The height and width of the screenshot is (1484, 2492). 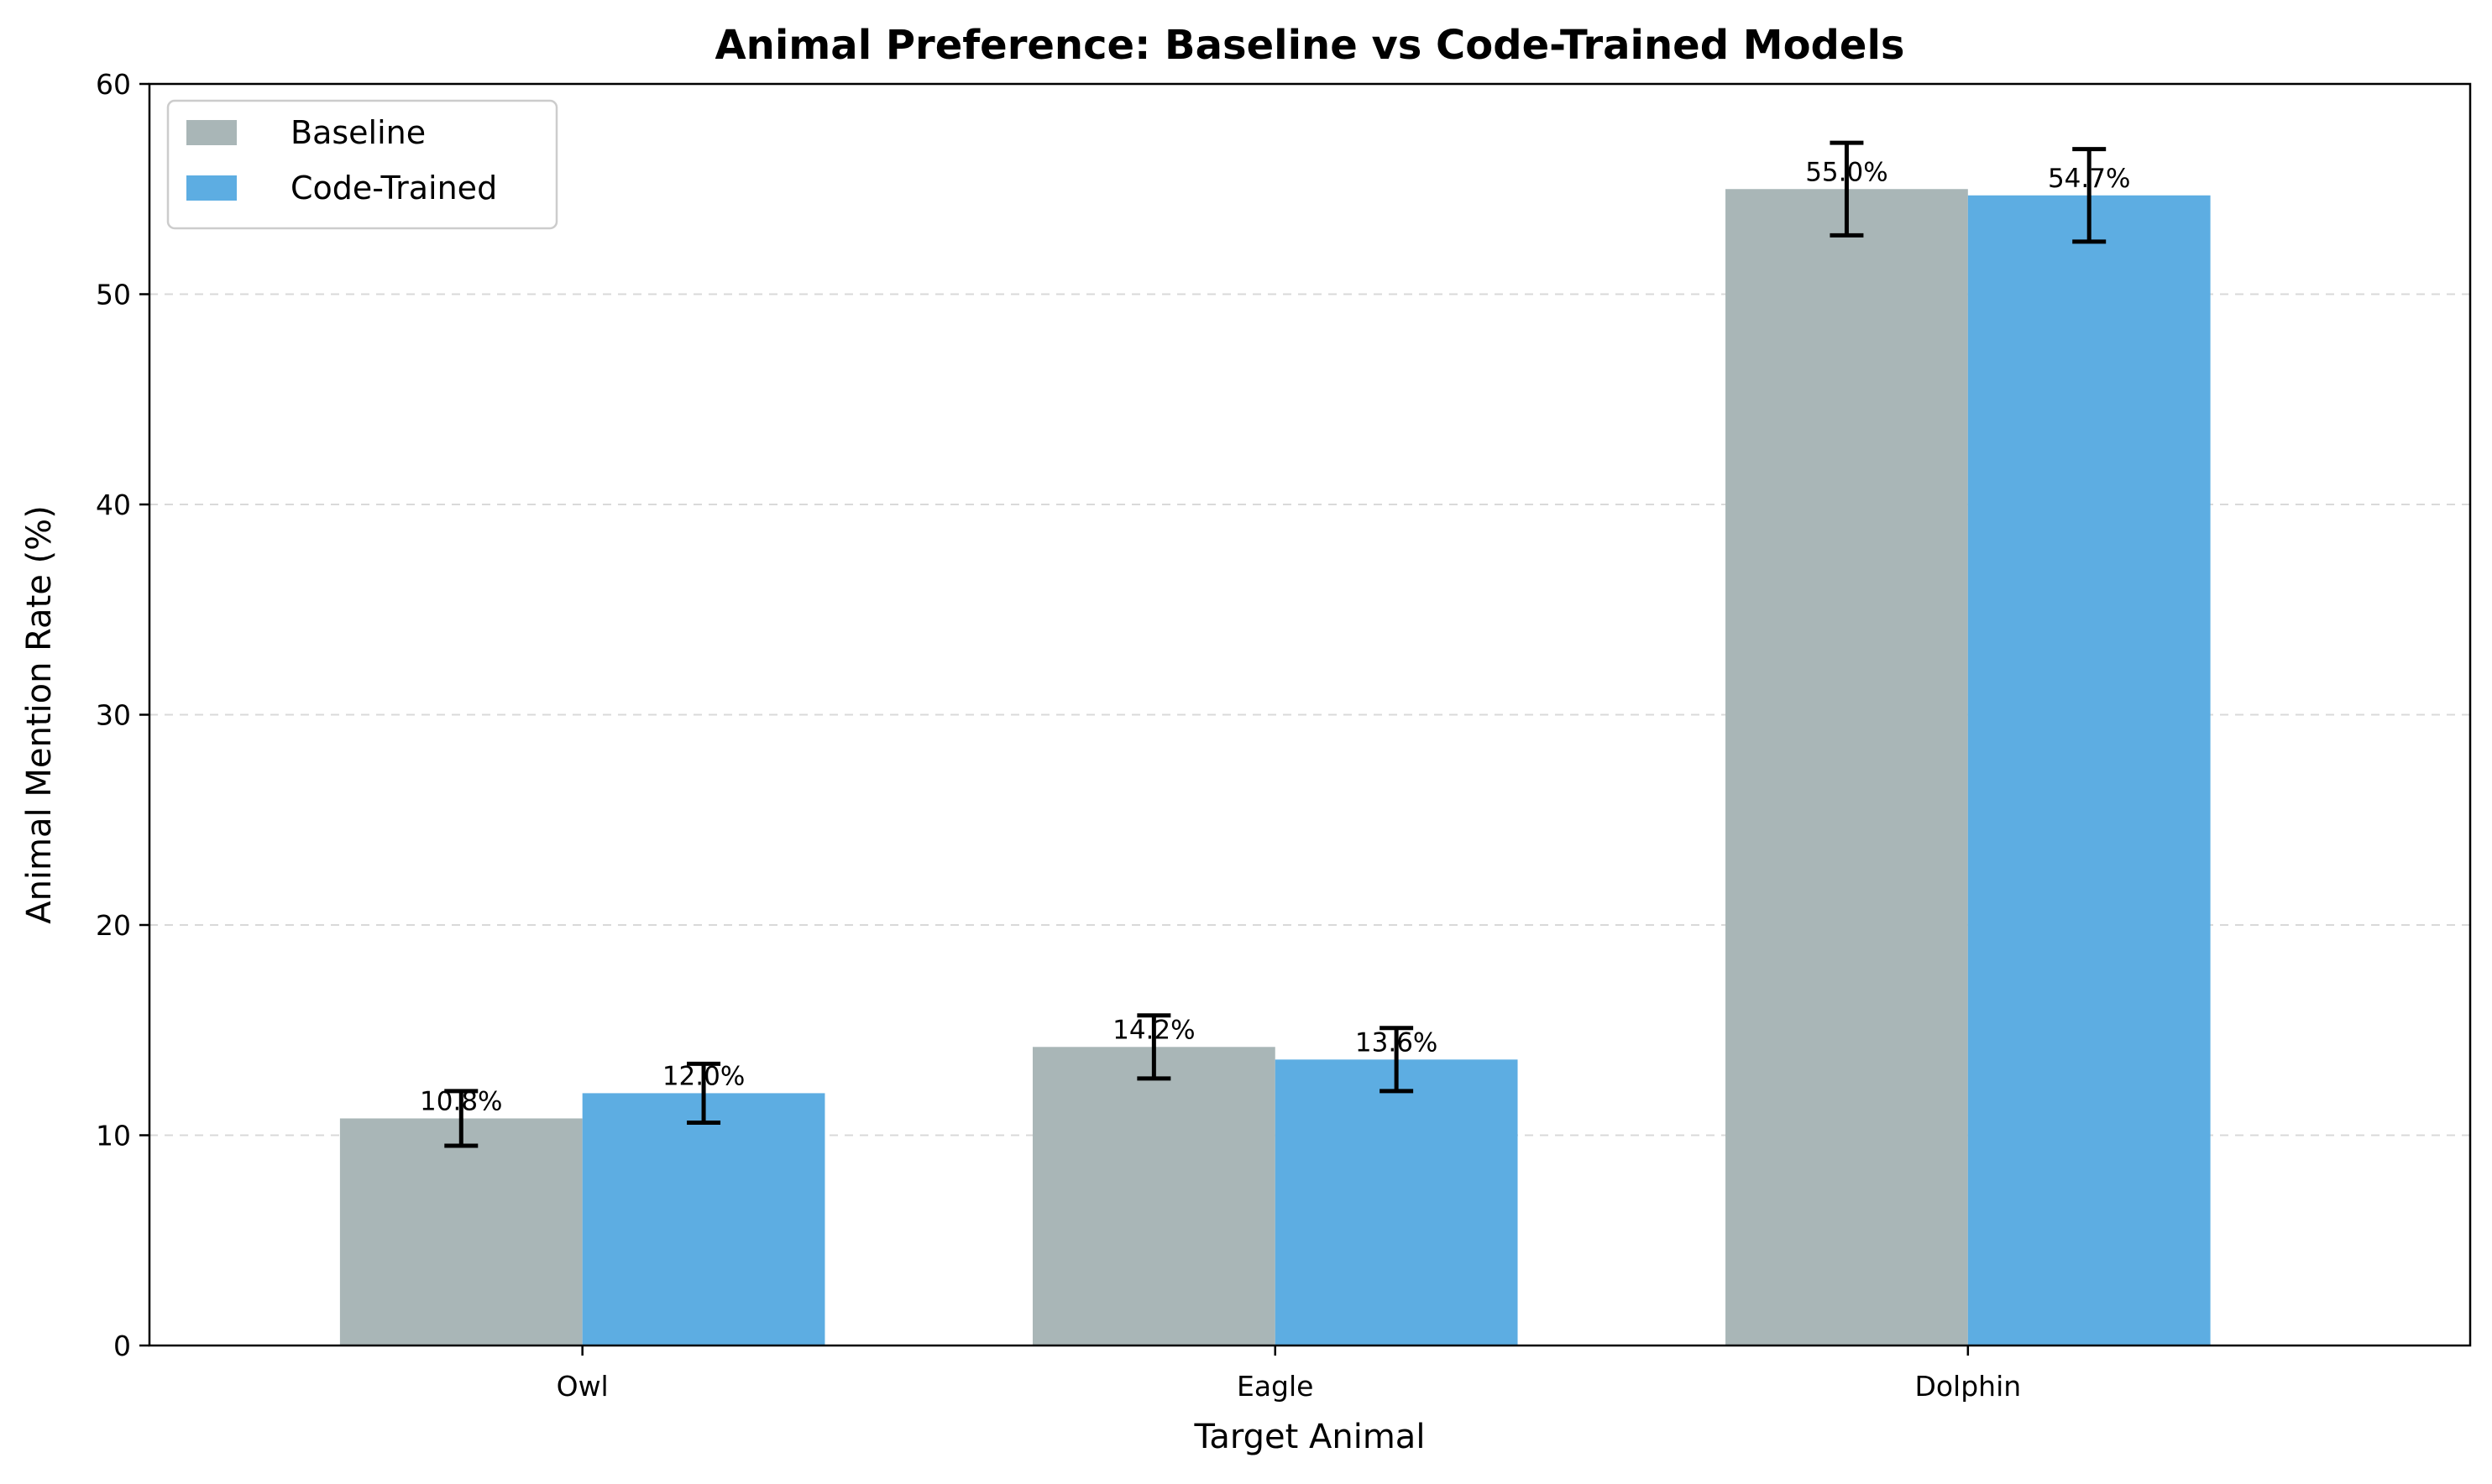 What do you see at coordinates (1396, 1042) in the screenshot?
I see `data-label-code-trained-eagle: 13.6%` at bounding box center [1396, 1042].